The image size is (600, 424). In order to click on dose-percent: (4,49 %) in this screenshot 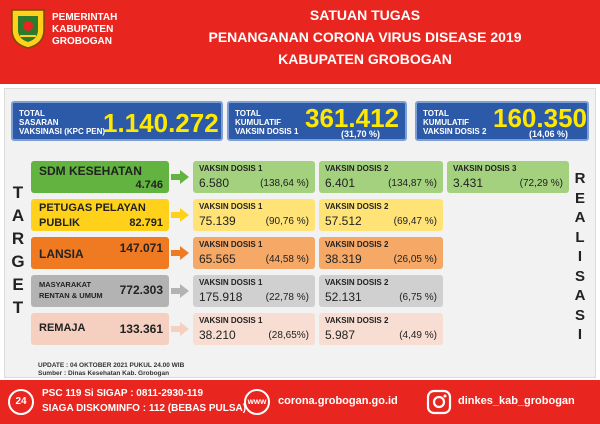, I will do `click(418, 335)`.